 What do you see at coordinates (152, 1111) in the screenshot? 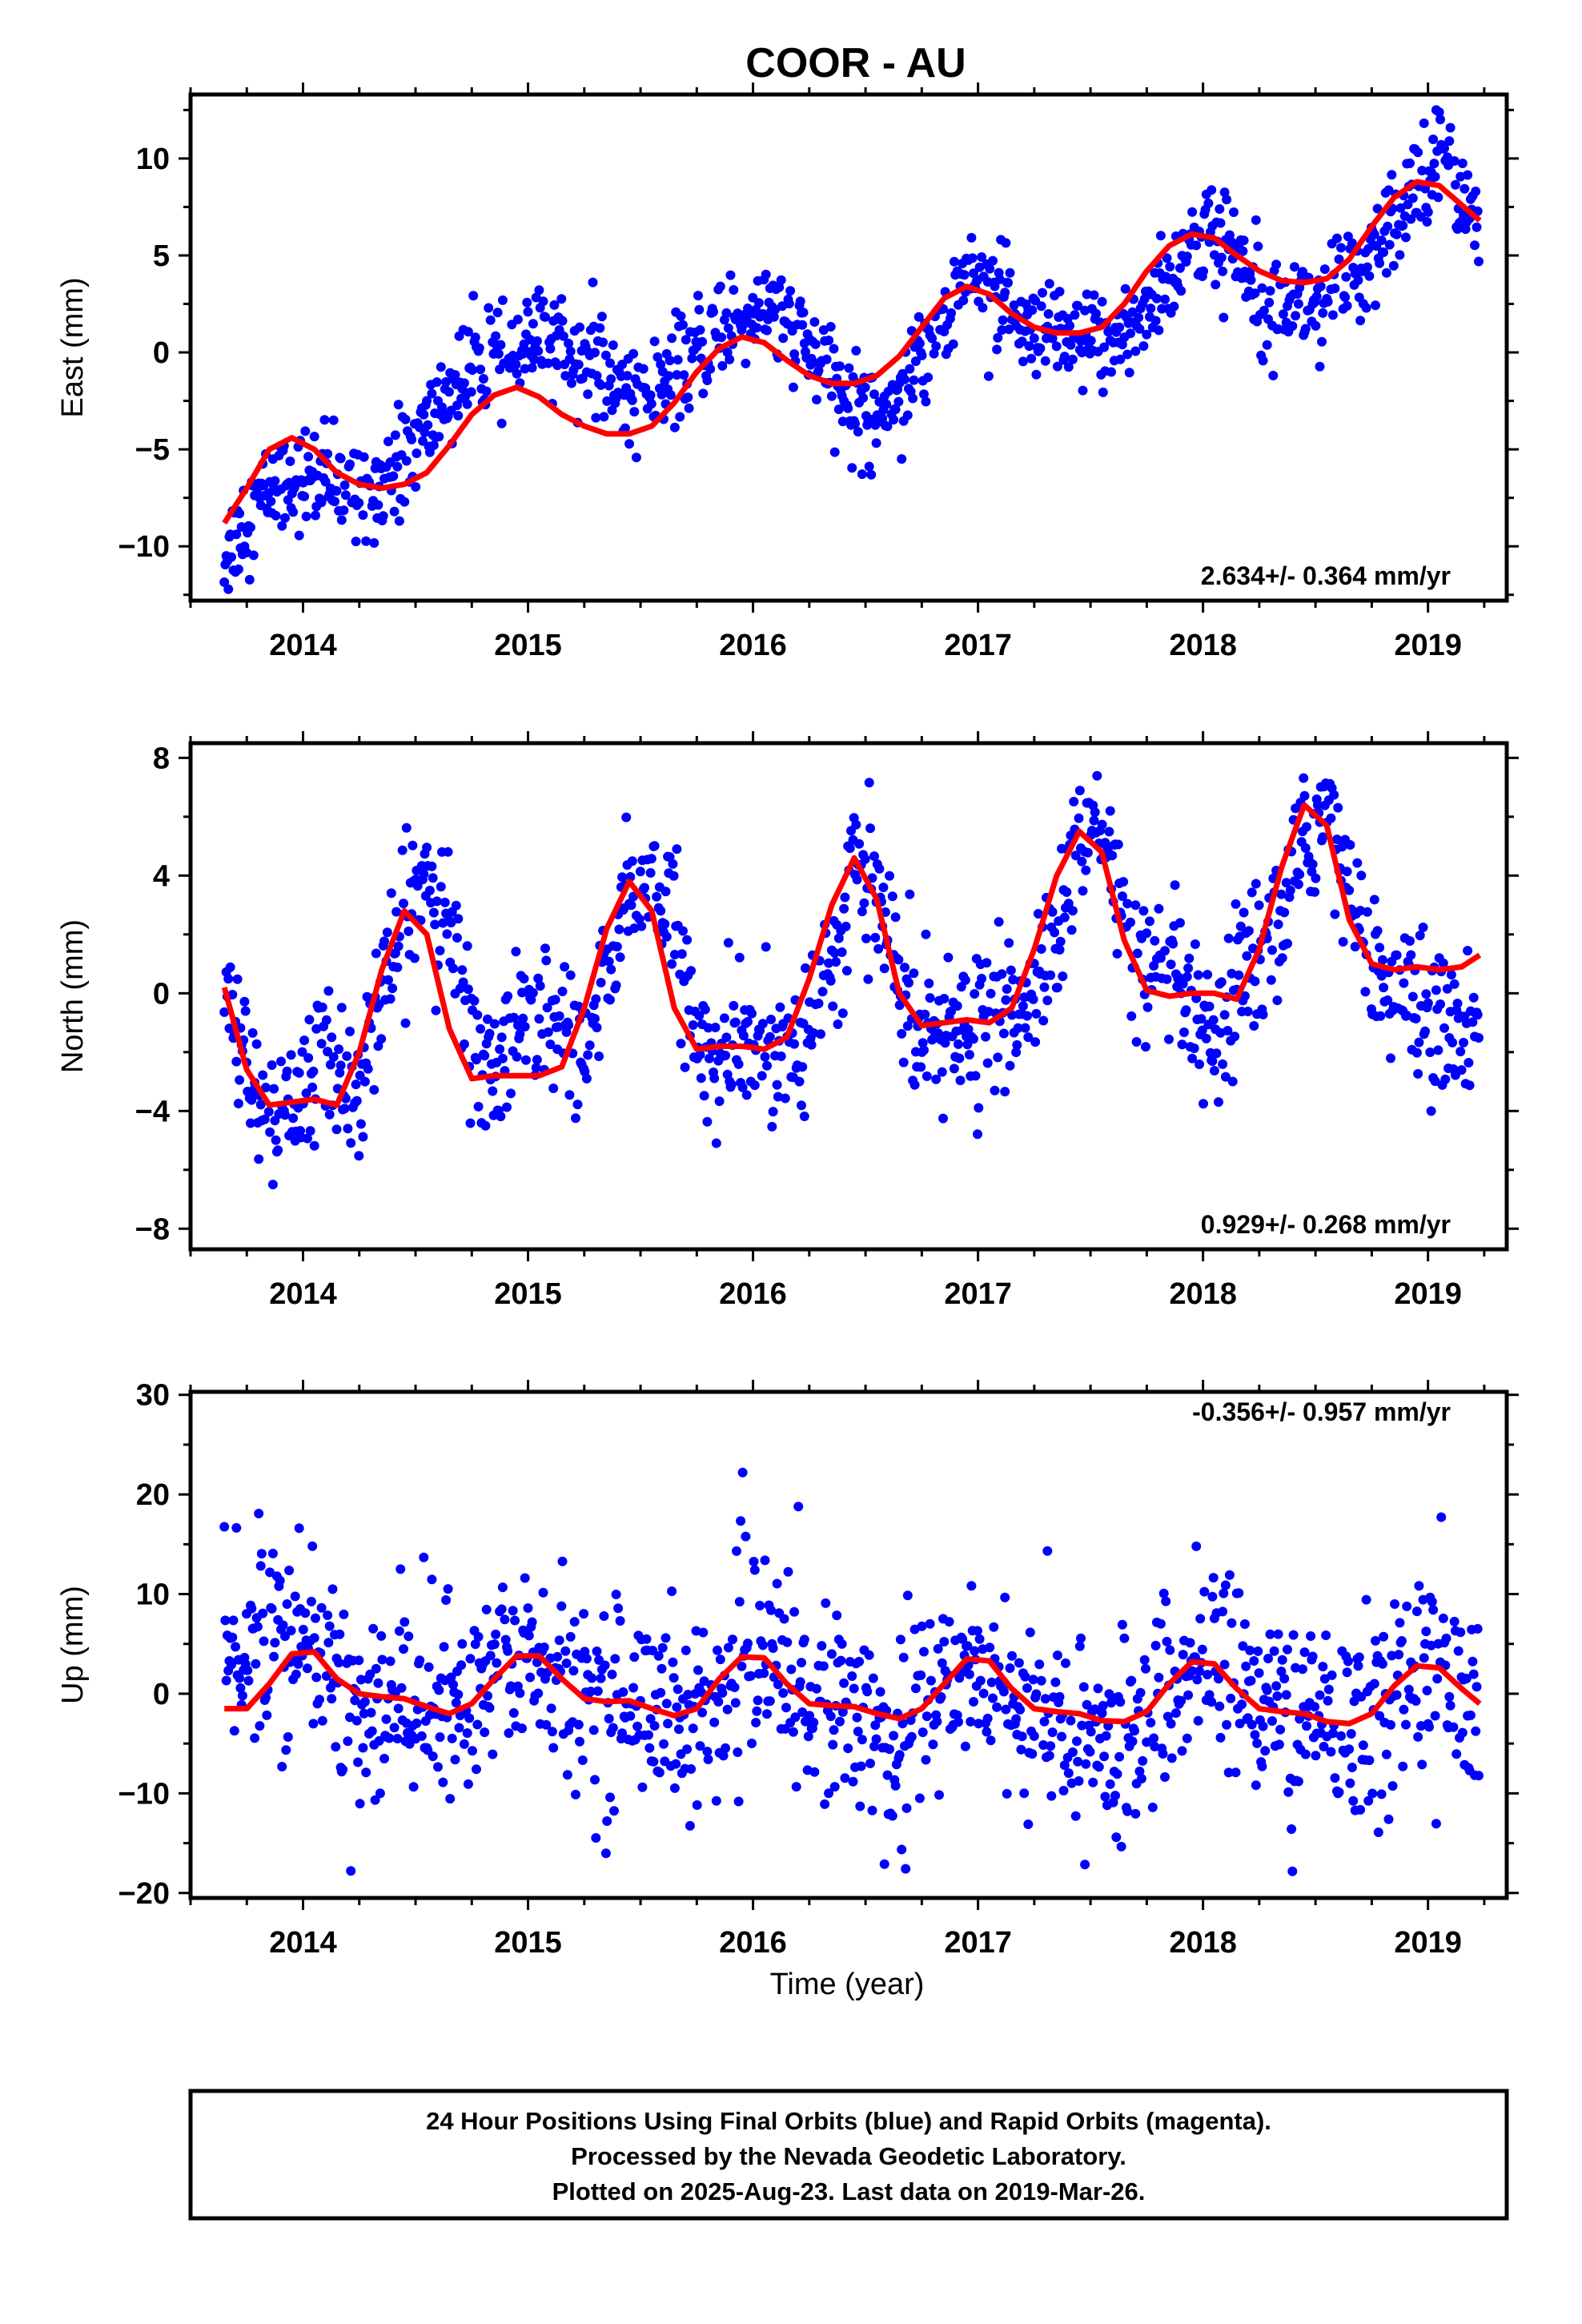
I see `y-tick-label: −4` at bounding box center [152, 1111].